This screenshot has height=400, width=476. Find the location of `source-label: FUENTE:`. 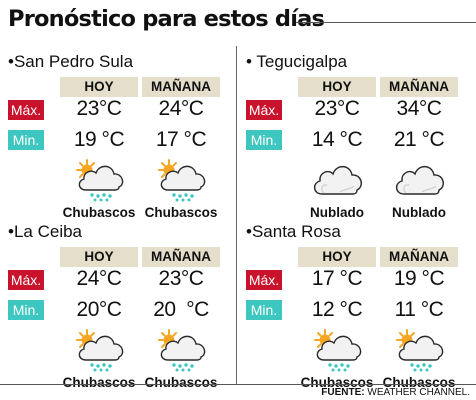

source-label: FUENTE: is located at coordinates (343, 392).